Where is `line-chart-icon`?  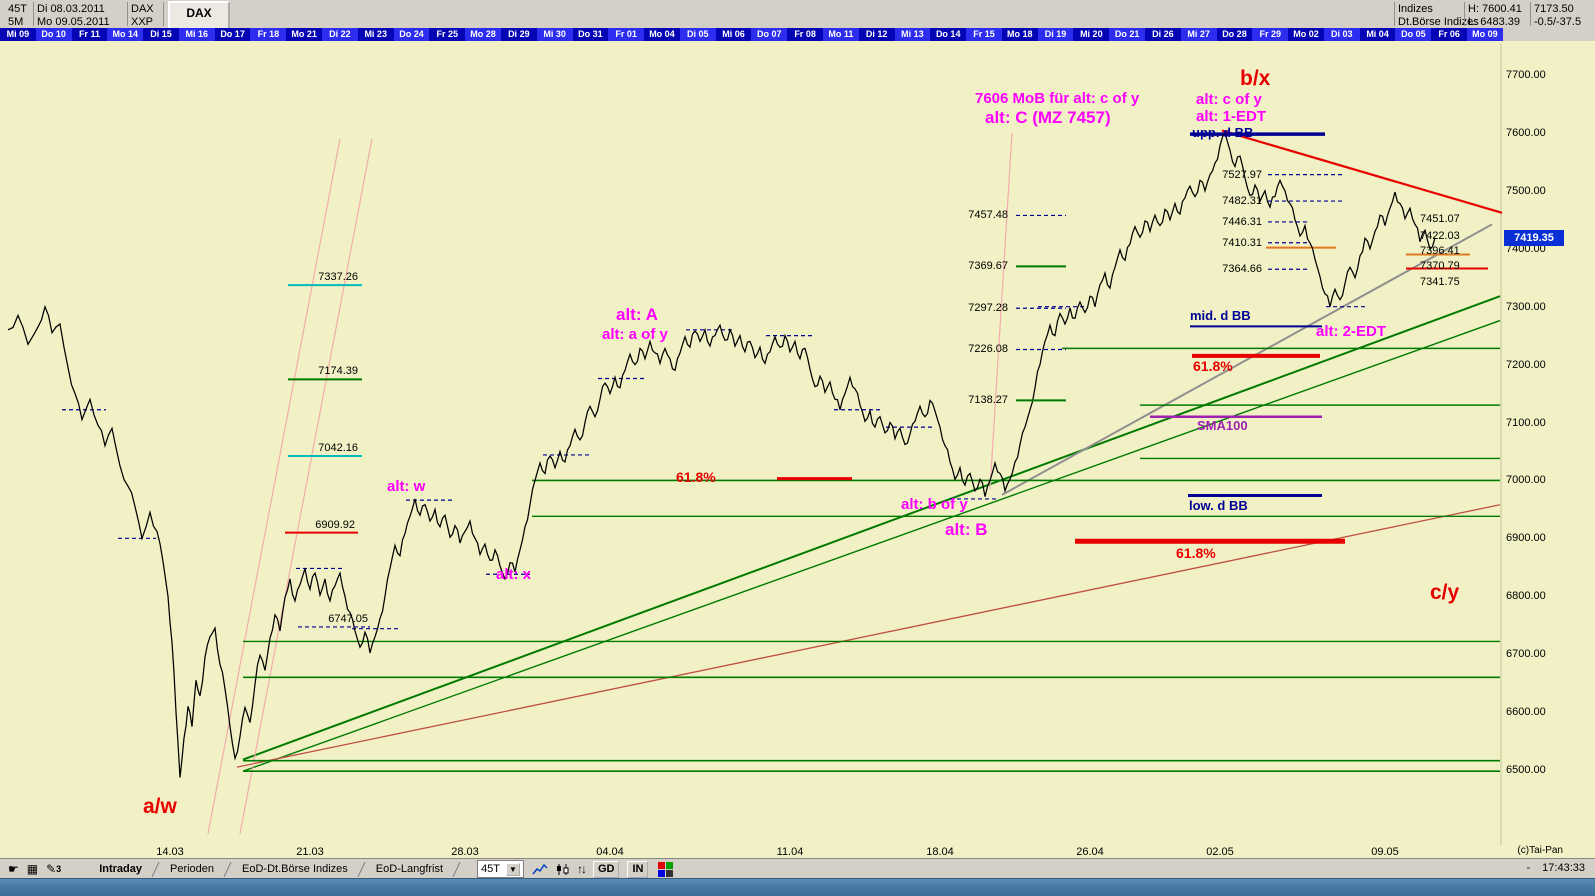
line-chart-icon is located at coordinates (540, 869).